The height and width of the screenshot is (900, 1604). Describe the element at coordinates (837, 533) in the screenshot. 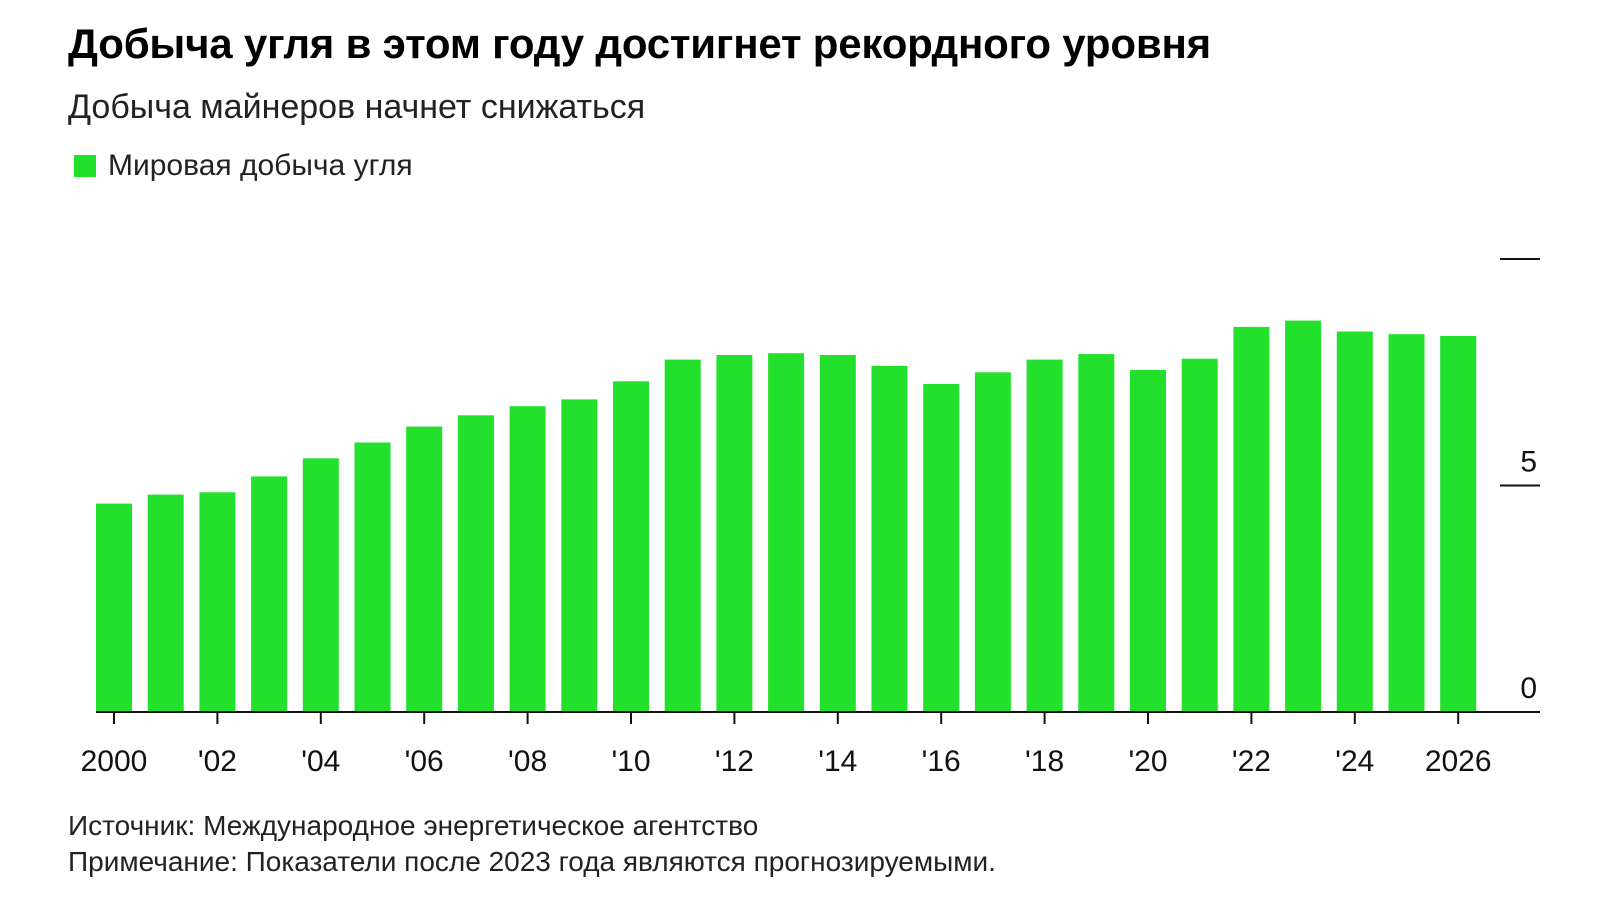

I see `bar-2014` at that location.